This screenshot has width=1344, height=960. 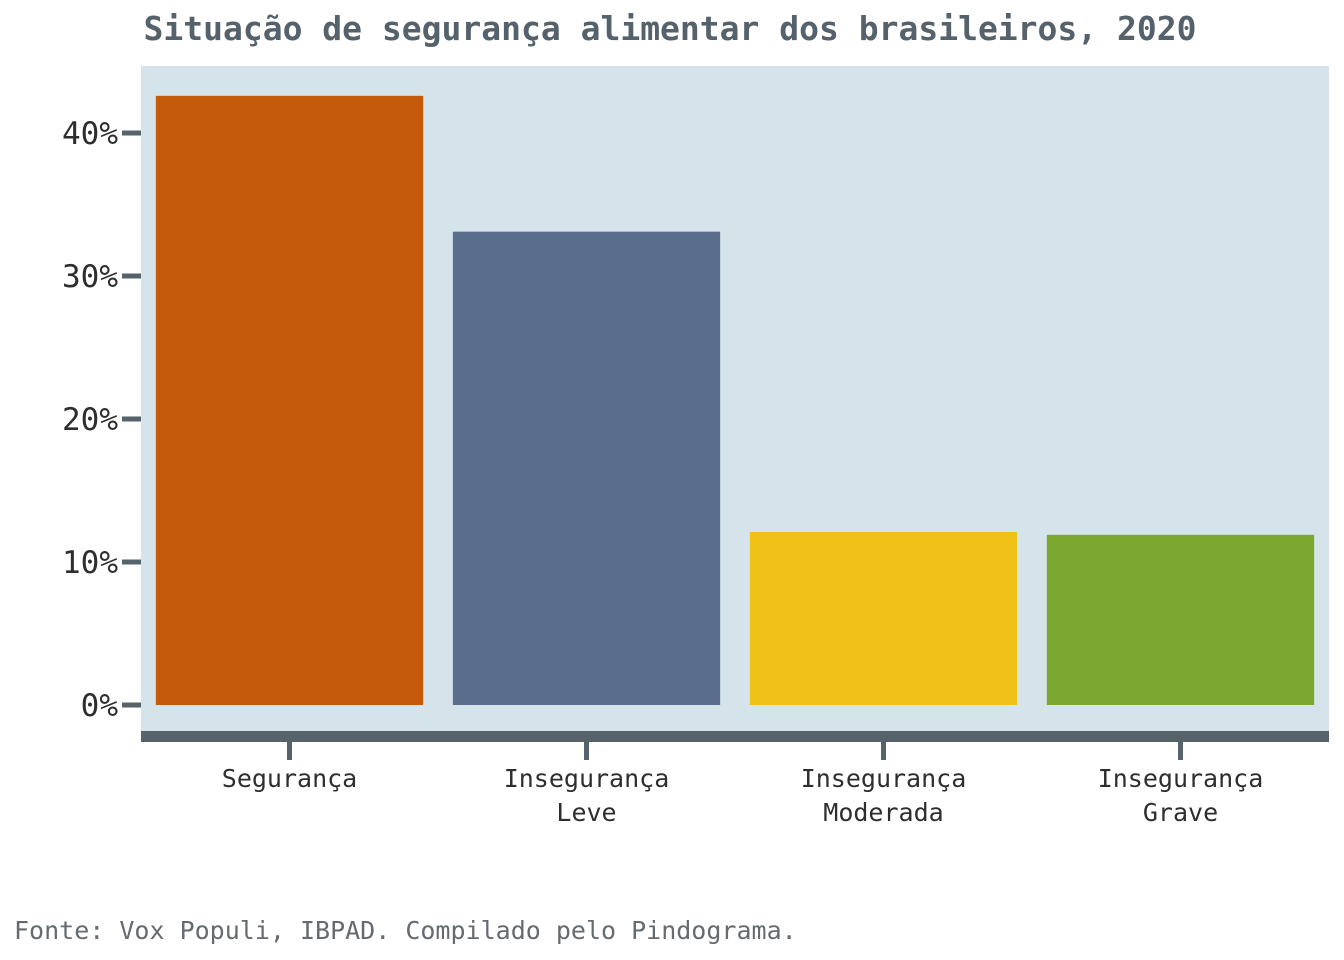 What do you see at coordinates (587, 778) in the screenshot?
I see `x-tick-label-1-line-0: Insegurança` at bounding box center [587, 778].